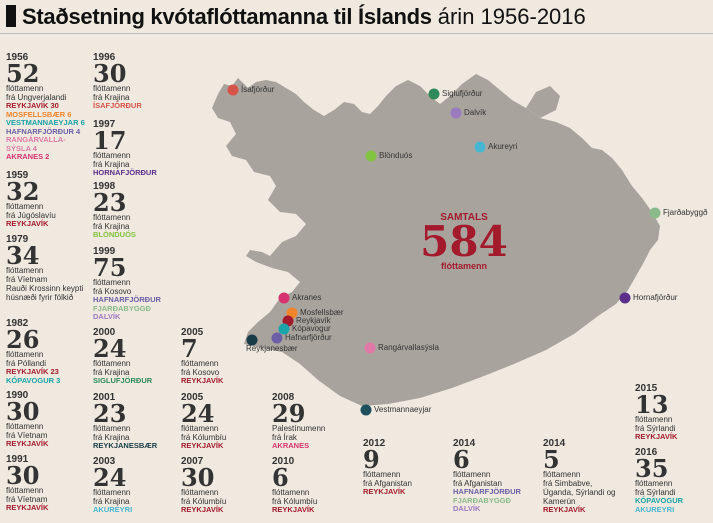  I want to click on town-label: Blönduós, so click(396, 155).